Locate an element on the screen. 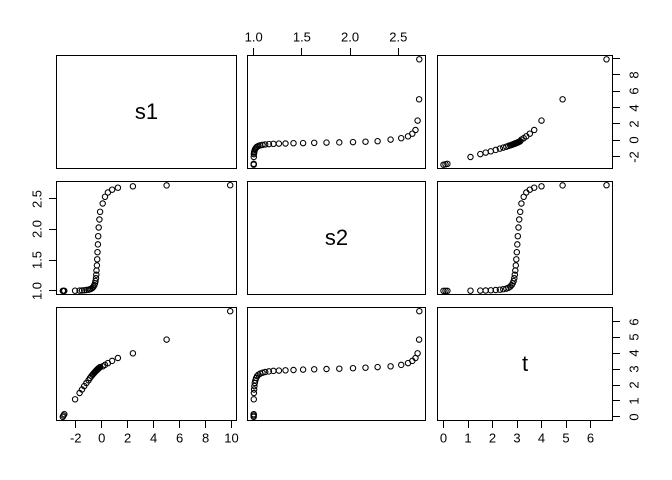 The height and width of the screenshot is (480, 672). scatter-points-t-vs-s1 is located at coordinates (146, 364).